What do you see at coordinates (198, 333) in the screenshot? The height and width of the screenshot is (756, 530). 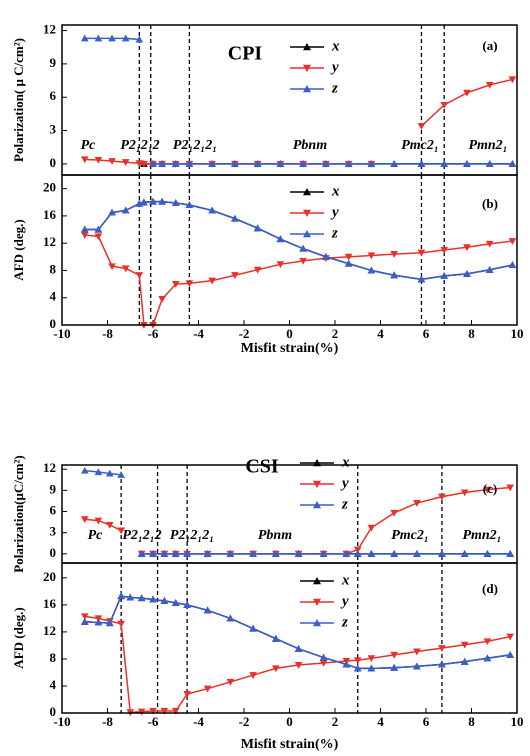 I see `x-tick-label: -4` at bounding box center [198, 333].